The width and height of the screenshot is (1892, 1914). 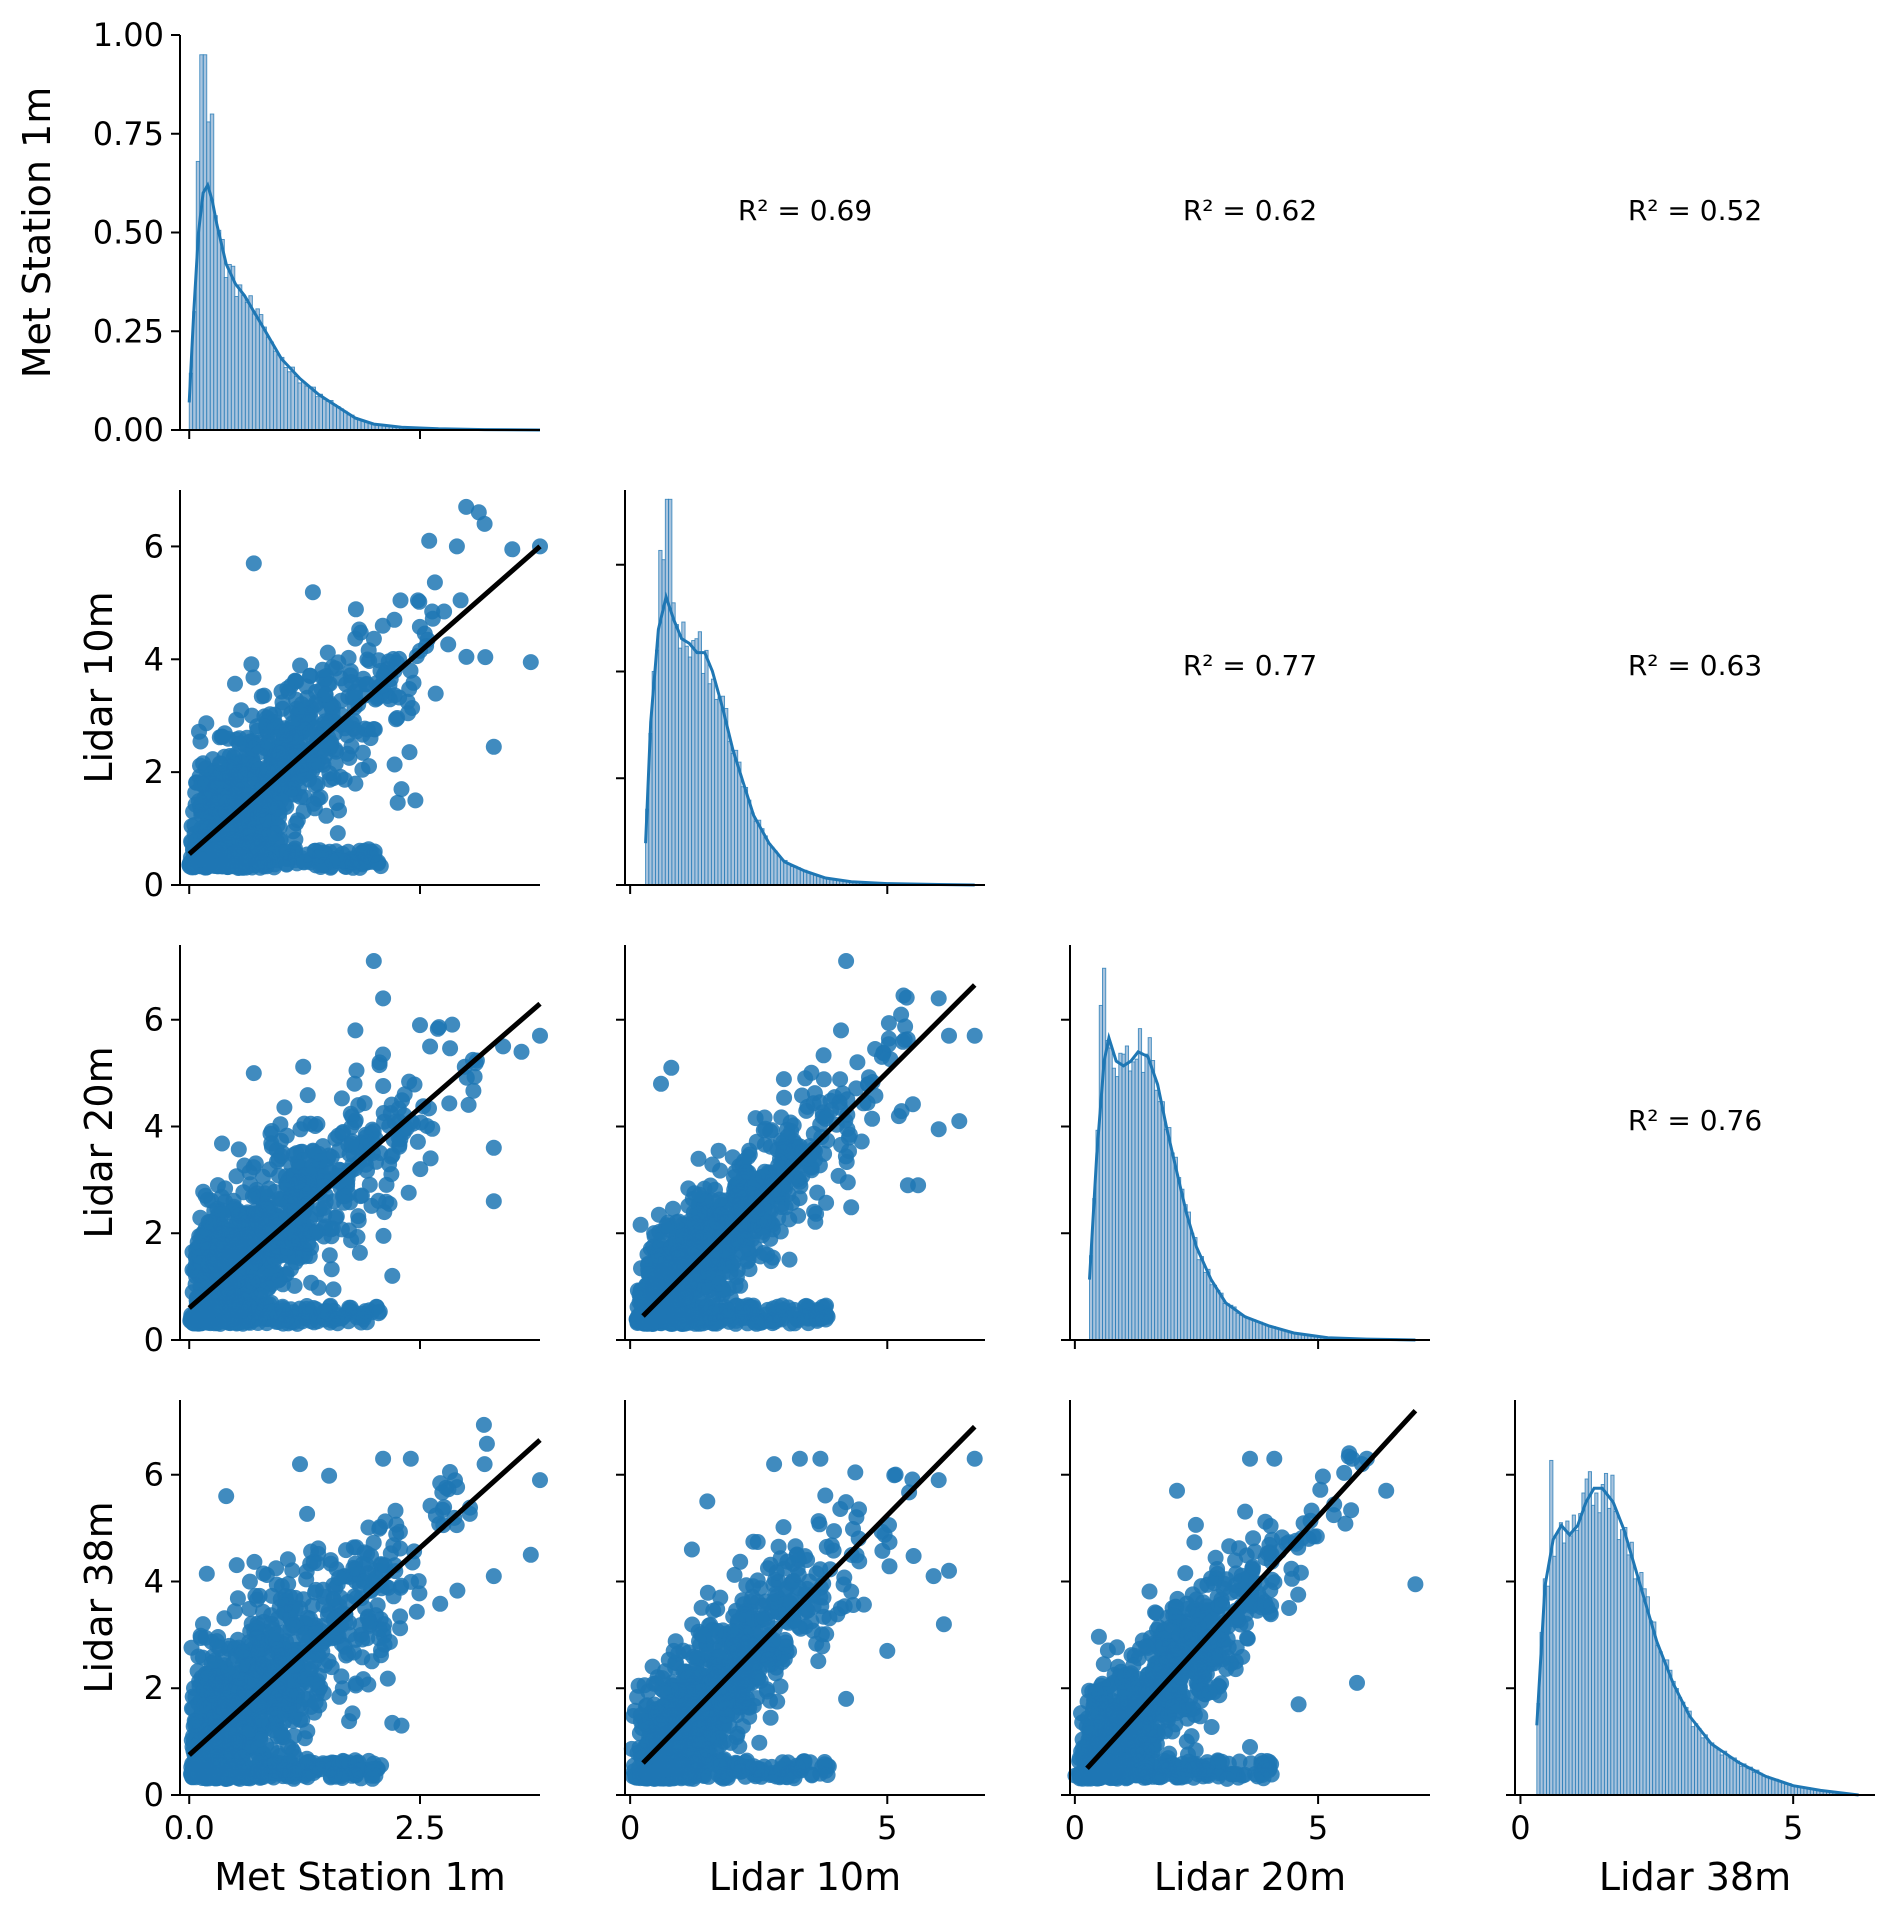 I want to click on y-tick-label: 2, so click(x=154, y=772).